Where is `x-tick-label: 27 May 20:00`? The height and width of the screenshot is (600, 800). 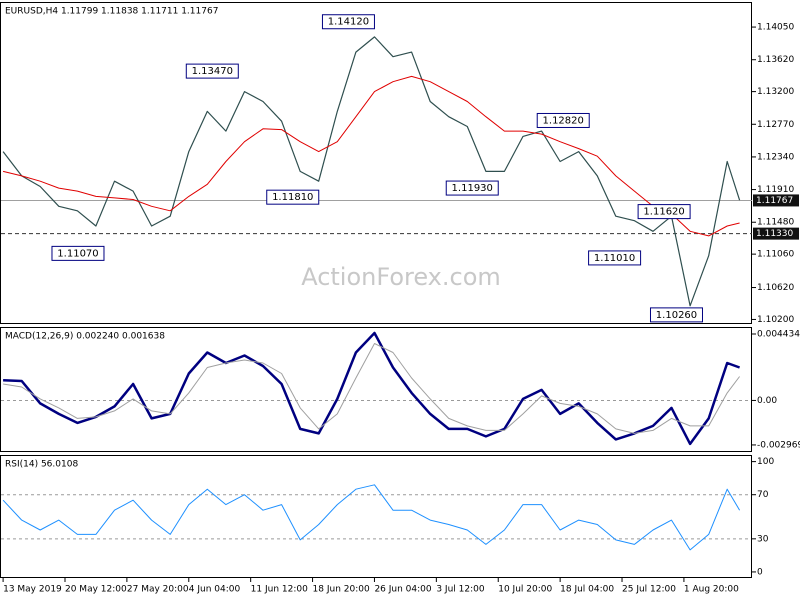 x-tick-label: 27 May 20:00 is located at coordinates (158, 590).